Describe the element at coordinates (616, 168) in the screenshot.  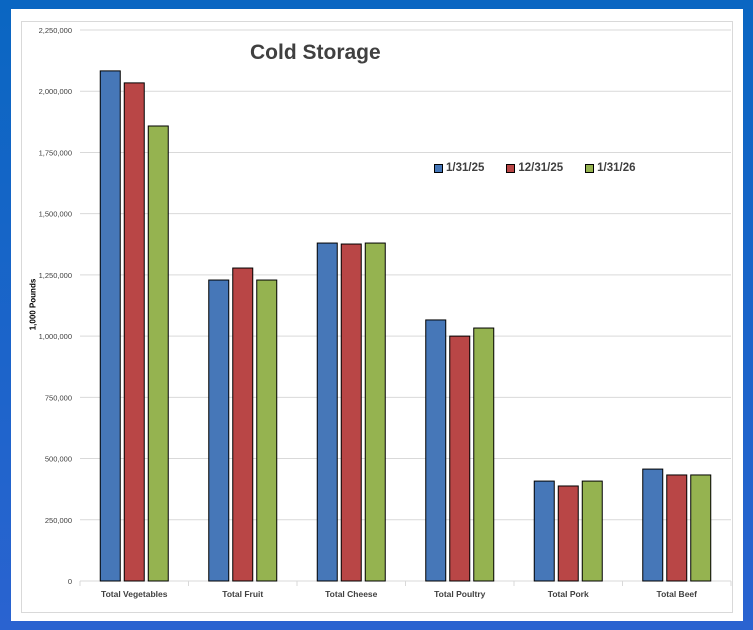
I see `legend-label: 1/31/26` at that location.